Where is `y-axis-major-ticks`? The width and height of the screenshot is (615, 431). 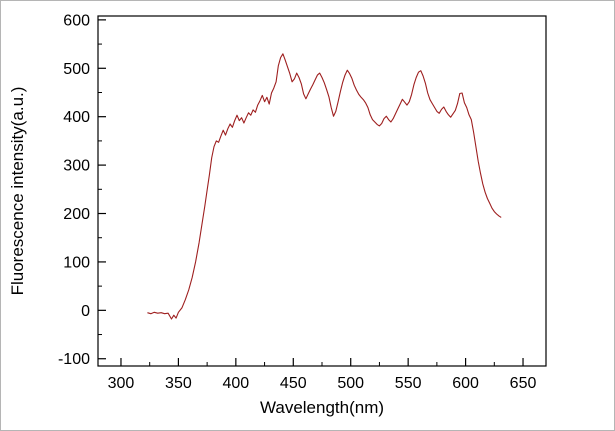 y-axis-major-ticks is located at coordinates (102, 189).